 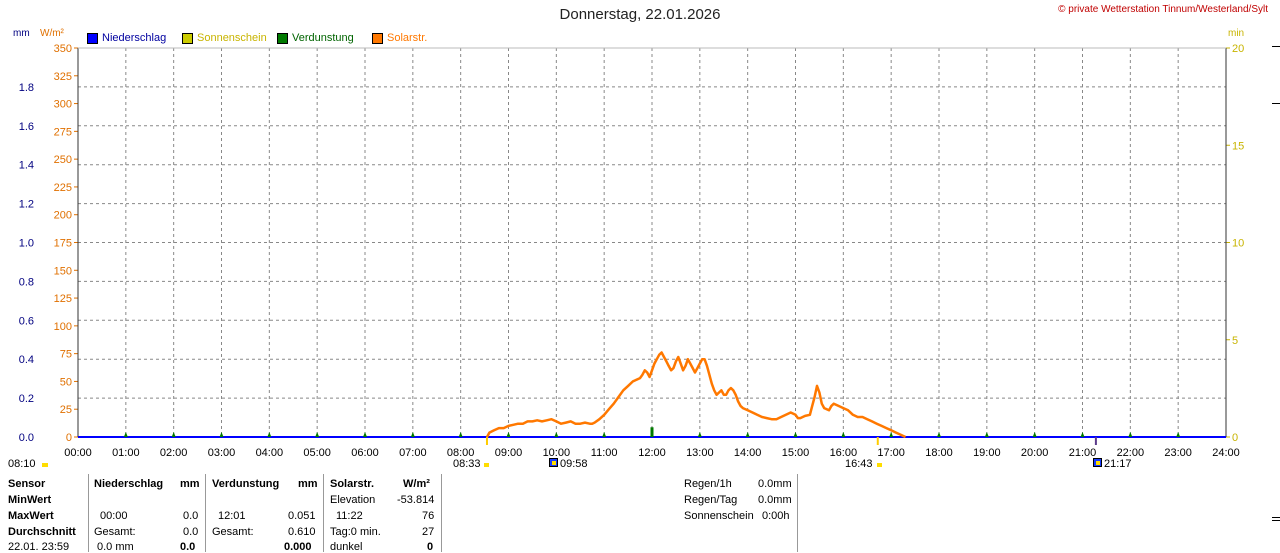 I want to click on x-tick-label: 03:00, so click(x=222, y=453).